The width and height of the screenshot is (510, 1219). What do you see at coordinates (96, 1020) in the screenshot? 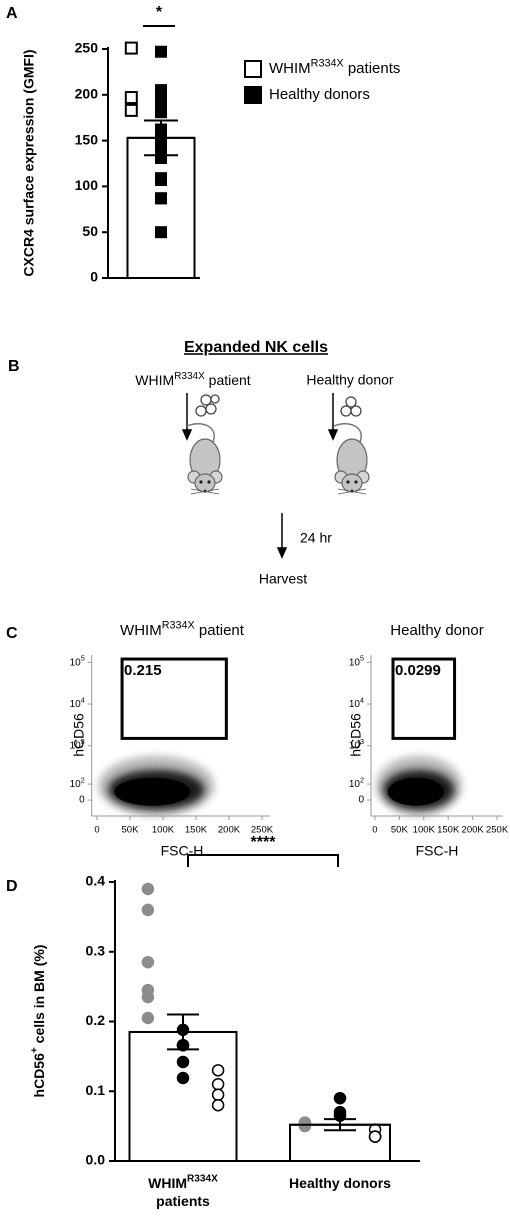
I see `y-tick-label: 0.2` at bounding box center [96, 1020].